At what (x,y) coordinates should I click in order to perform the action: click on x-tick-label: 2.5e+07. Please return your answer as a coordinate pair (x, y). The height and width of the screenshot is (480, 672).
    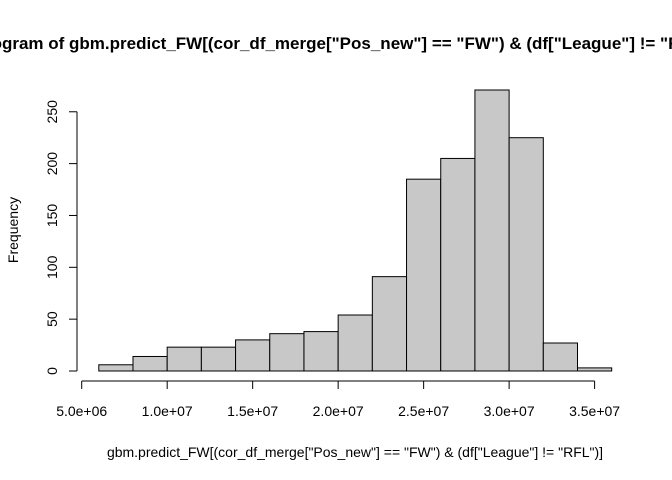
    Looking at the image, I should click on (423, 411).